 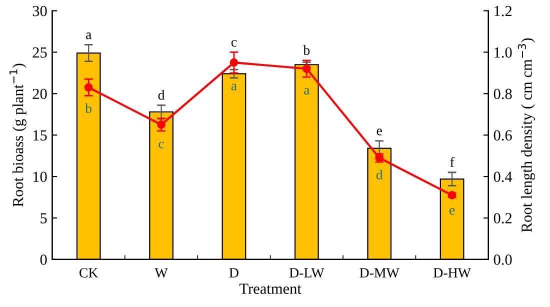 What do you see at coordinates (503, 177) in the screenshot?
I see `y2-tick-label: 0.4` at bounding box center [503, 177].